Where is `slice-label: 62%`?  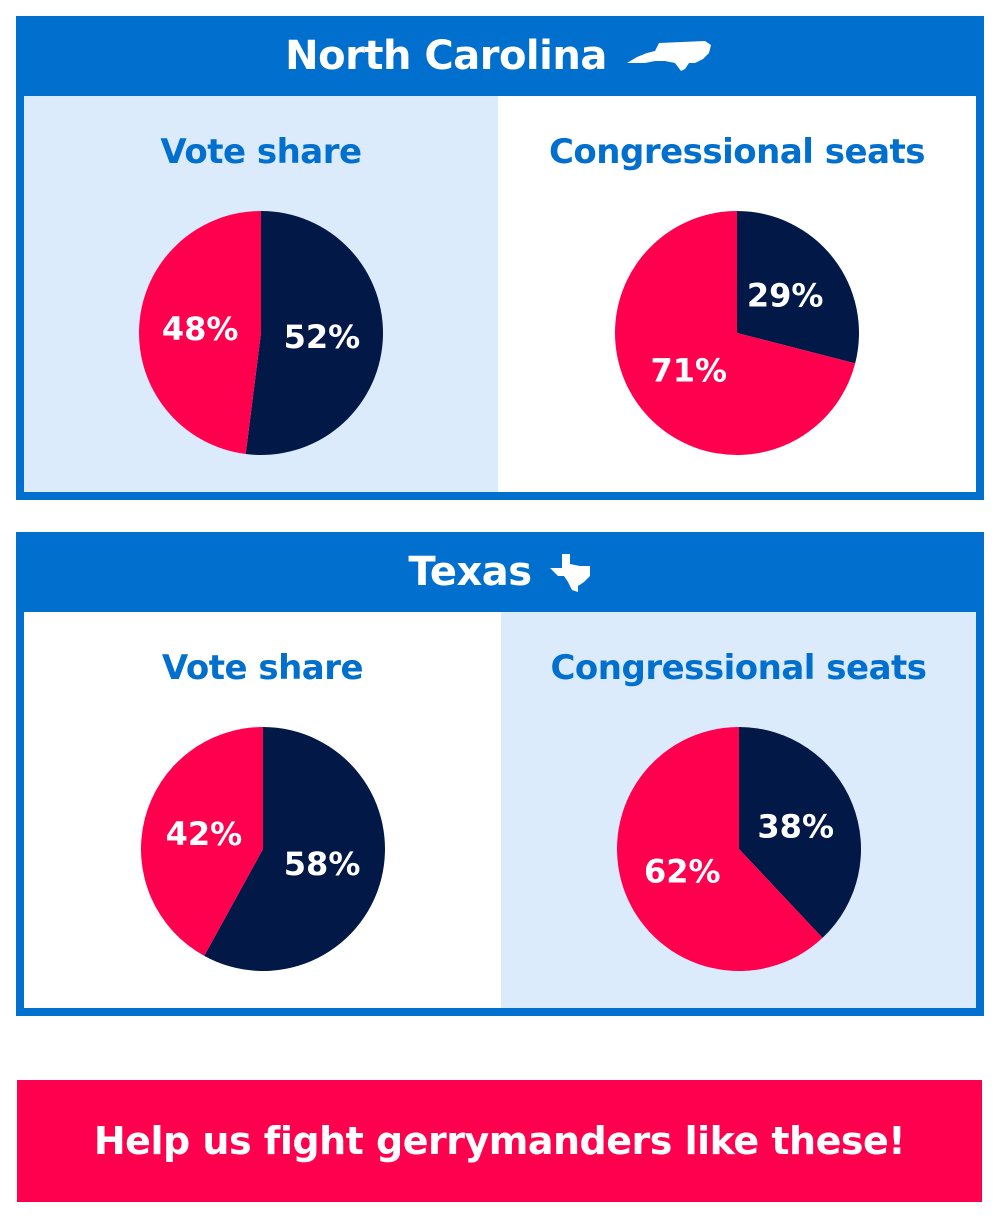 slice-label: 62% is located at coordinates (681, 871).